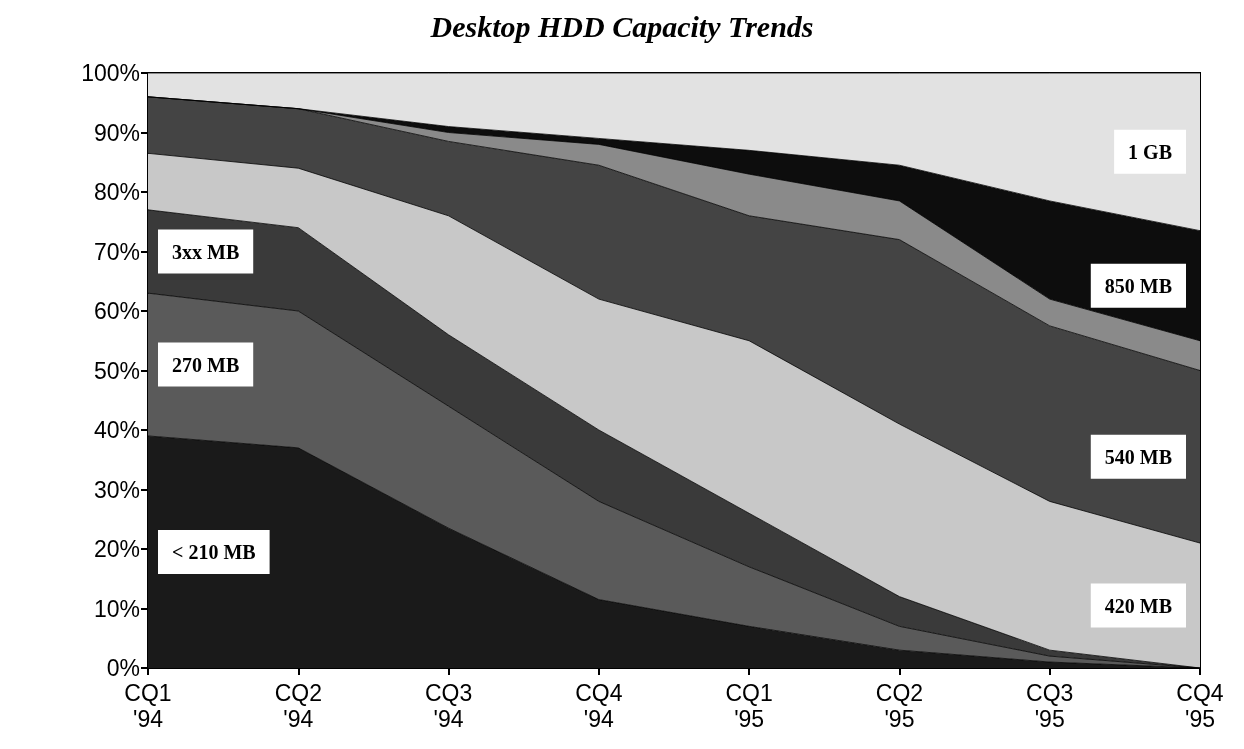 This screenshot has width=1244, height=749. I want to click on y-tick-label: 100%, so click(110, 73).